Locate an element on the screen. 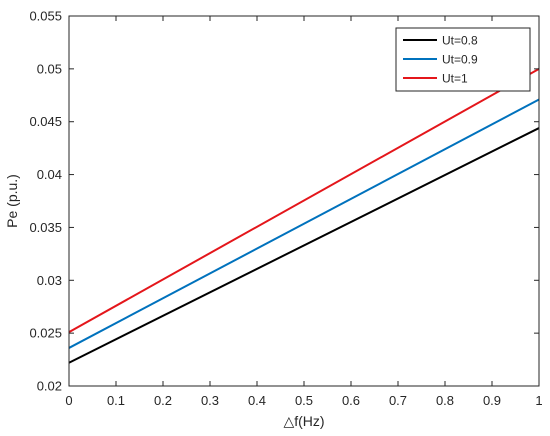 Image resolution: width=550 pixels, height=436 pixels. y-axis-label: Pe (p.u.) is located at coordinates (12, 201).